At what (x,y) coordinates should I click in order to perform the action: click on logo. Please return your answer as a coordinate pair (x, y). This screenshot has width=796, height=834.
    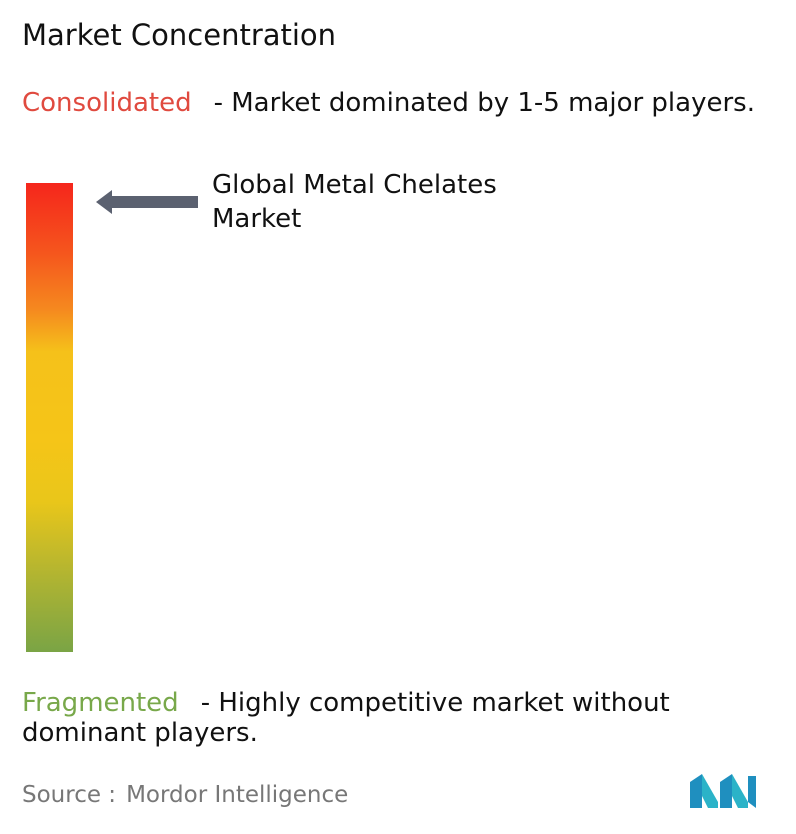
    Looking at the image, I should click on (723, 791).